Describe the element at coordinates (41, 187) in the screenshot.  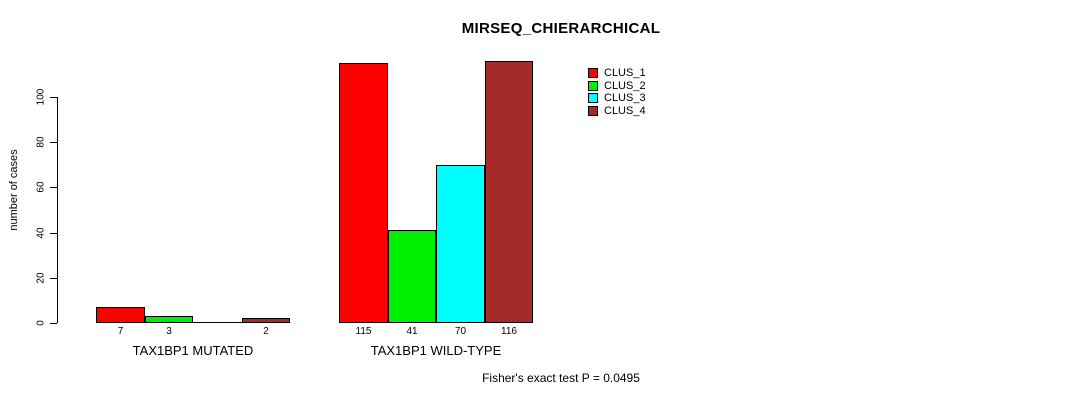
I see `y-axis-tick-label: 60` at that location.